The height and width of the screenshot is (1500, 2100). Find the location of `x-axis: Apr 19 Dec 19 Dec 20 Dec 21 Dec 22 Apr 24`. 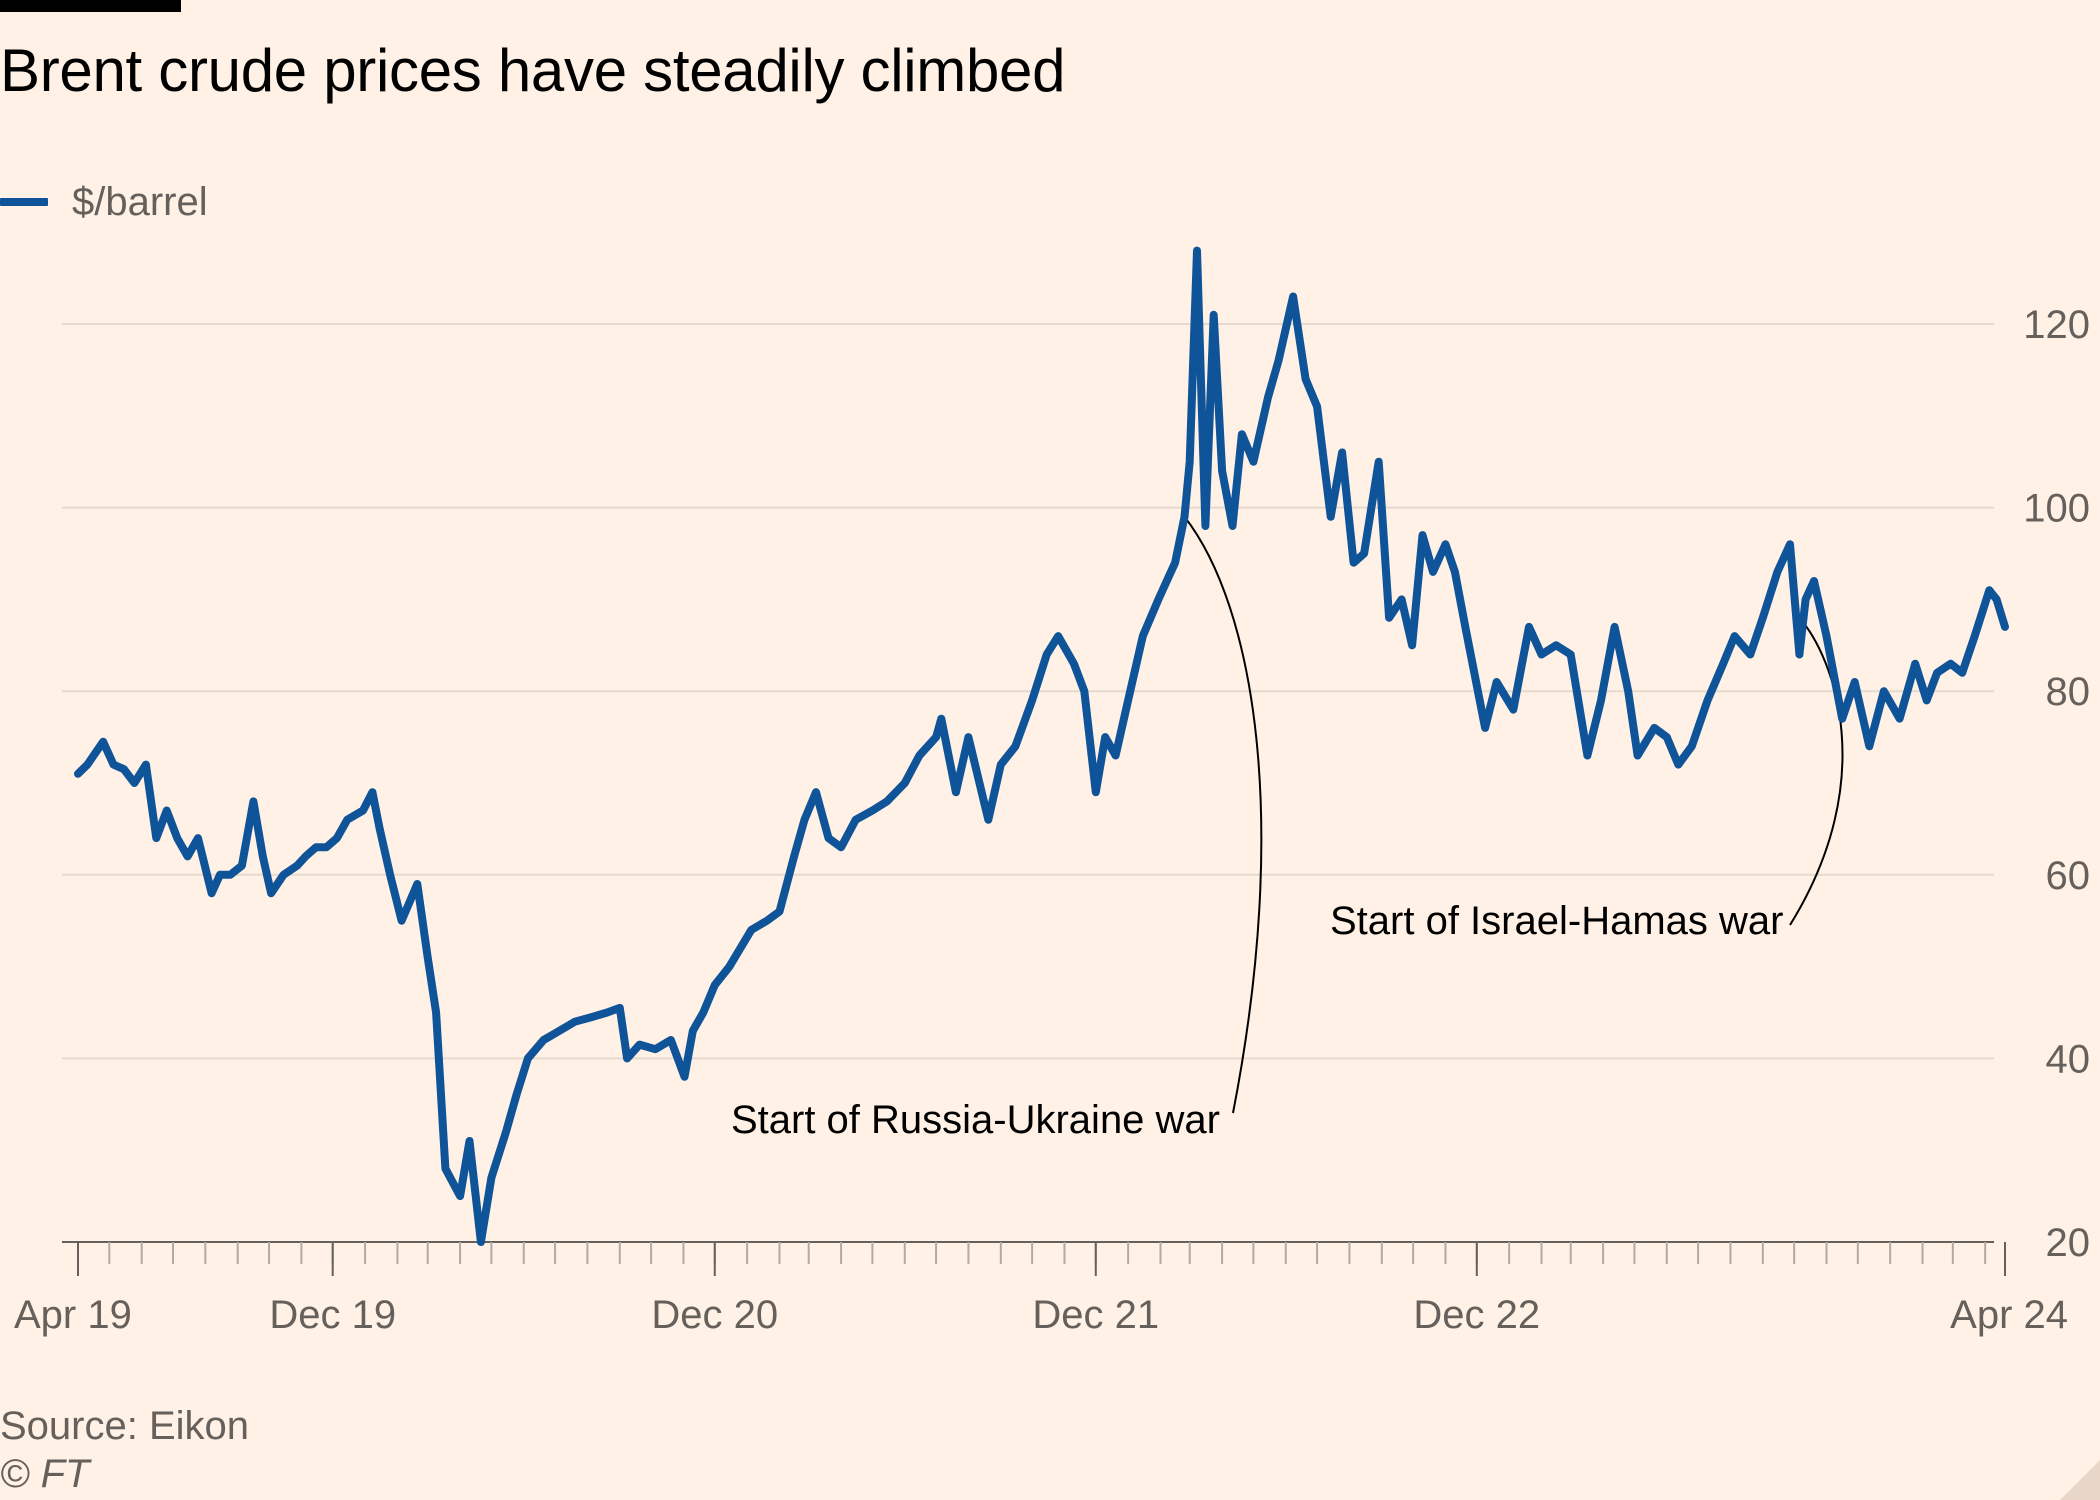

x-axis: Apr 19 Dec 19 Dec 20 Dec 21 Dec 22 Apr 24 is located at coordinates (1041, 1289).